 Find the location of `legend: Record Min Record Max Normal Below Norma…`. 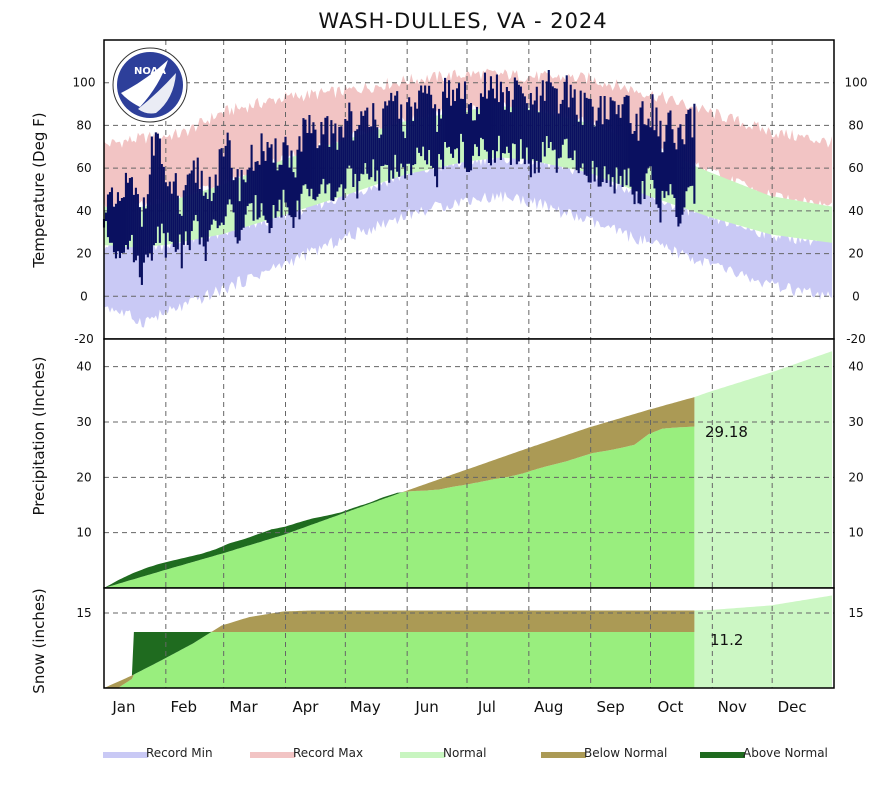

legend: Record Min Record Max Normal Below Norma… is located at coordinates (465, 753).